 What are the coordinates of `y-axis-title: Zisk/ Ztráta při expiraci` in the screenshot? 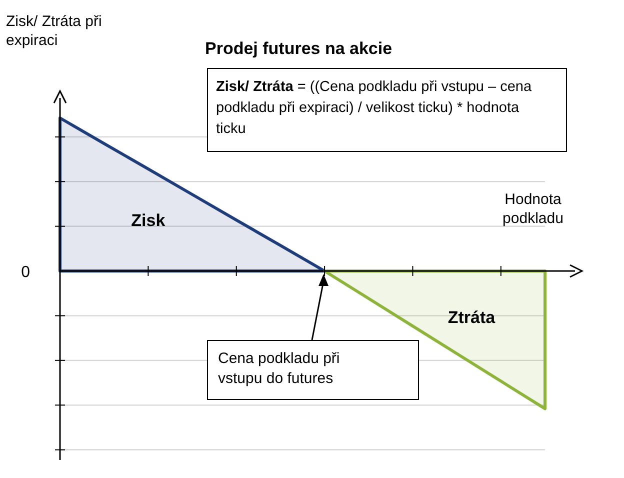 It's located at (54, 31).